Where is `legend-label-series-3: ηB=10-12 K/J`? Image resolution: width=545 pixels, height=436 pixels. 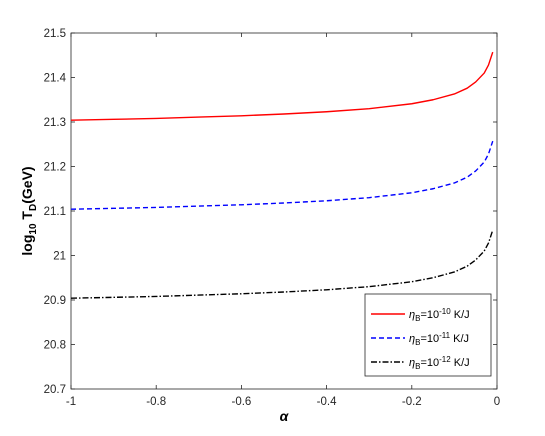 legend-label-series-3: ηB=10-12 K/J is located at coordinates (439, 363).